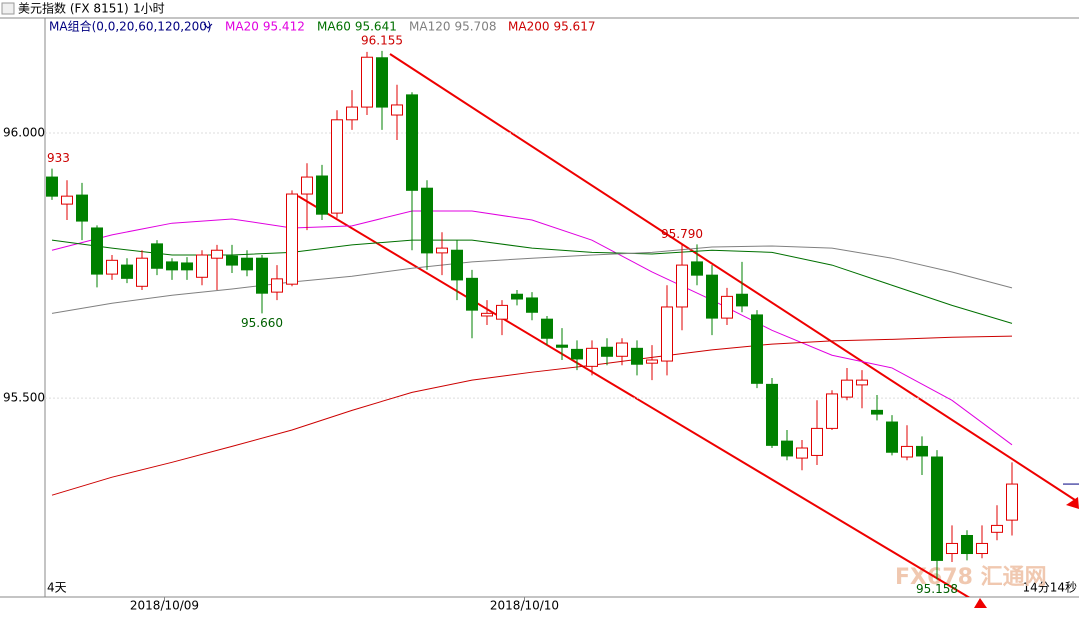 This screenshot has width=1079, height=618. What do you see at coordinates (73, 8) in the screenshot?
I see `title: 美元指数 (FX 8151)` at bounding box center [73, 8].